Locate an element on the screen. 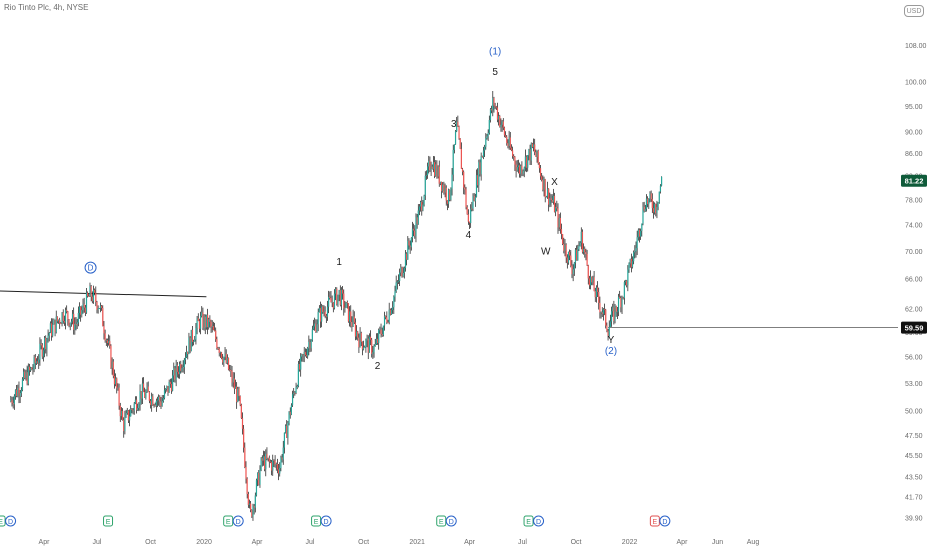  y-tick-label: 74.00 is located at coordinates (914, 225).